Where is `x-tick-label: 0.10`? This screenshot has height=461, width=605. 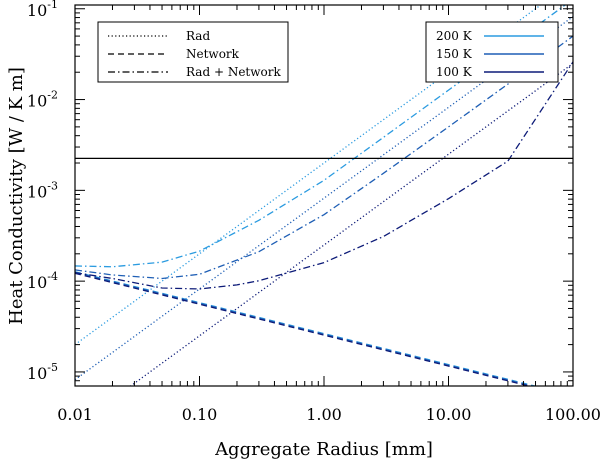 x-tick-label: 0.10 is located at coordinates (200, 414).